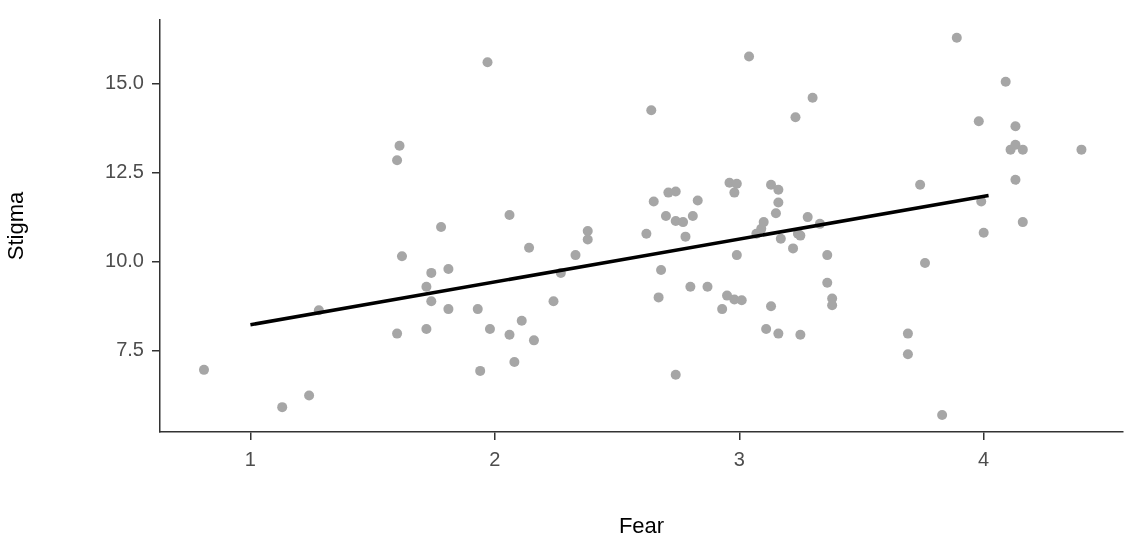  Describe the element at coordinates (641, 525) in the screenshot. I see `x-axis-title: Fear` at that location.